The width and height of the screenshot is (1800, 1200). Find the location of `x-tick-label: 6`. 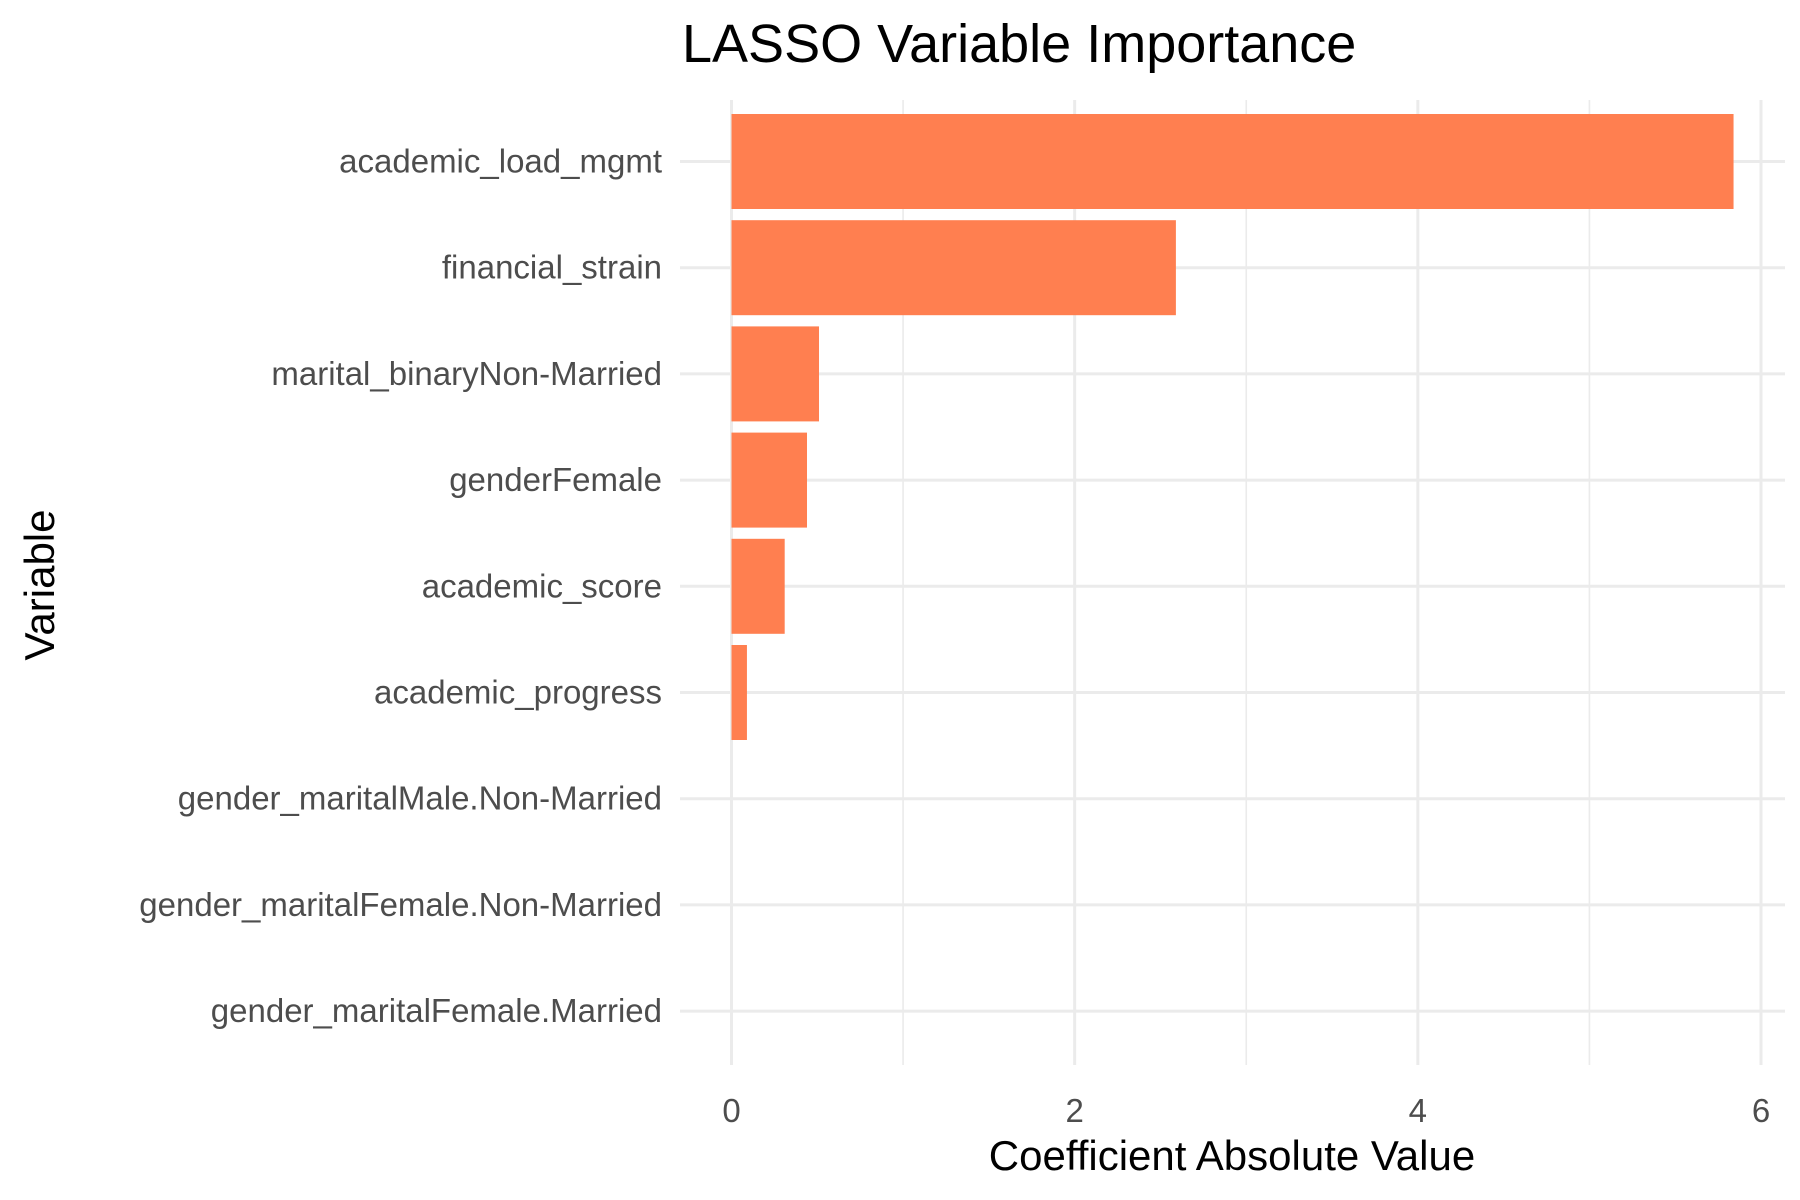

x-tick-label: 6 is located at coordinates (1761, 1110).